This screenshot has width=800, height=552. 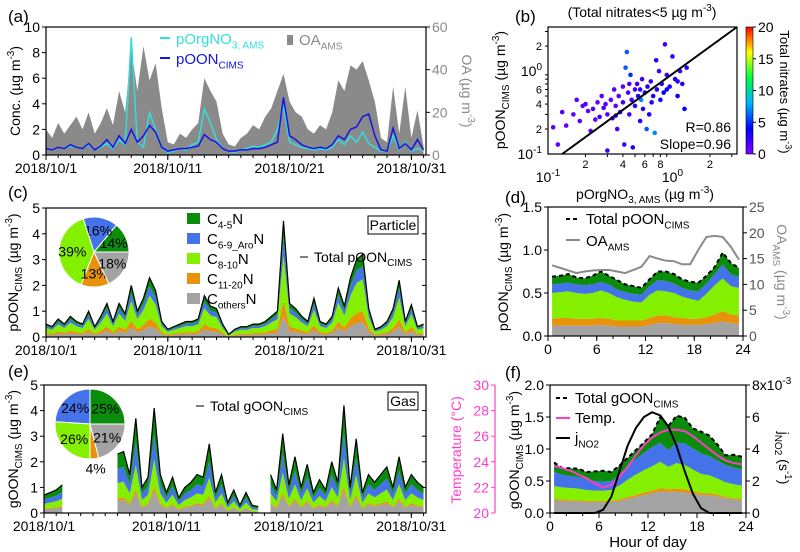 What do you see at coordinates (32, 27) in the screenshot?
I see `a-y-tick-label: 10` at bounding box center [32, 27].